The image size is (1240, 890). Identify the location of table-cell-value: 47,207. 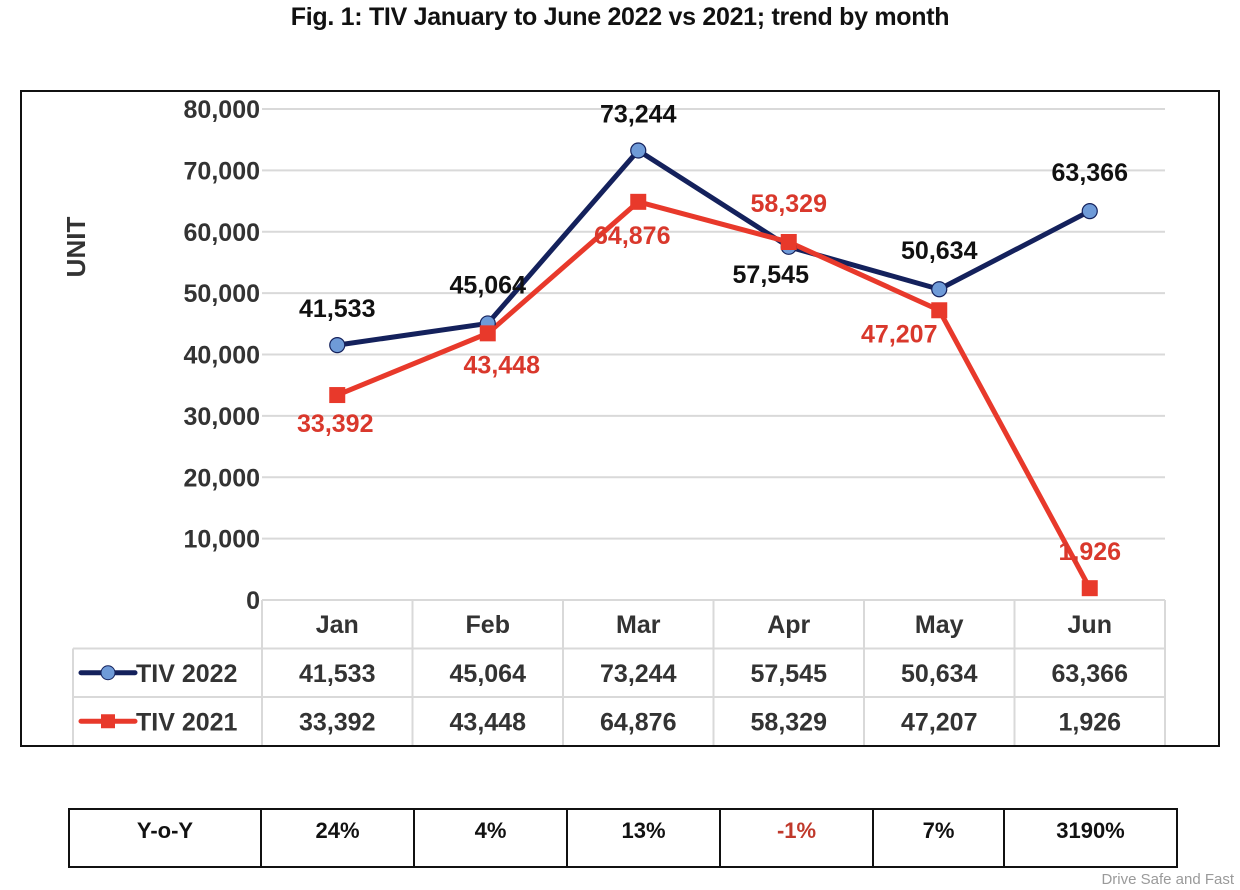
(939, 722).